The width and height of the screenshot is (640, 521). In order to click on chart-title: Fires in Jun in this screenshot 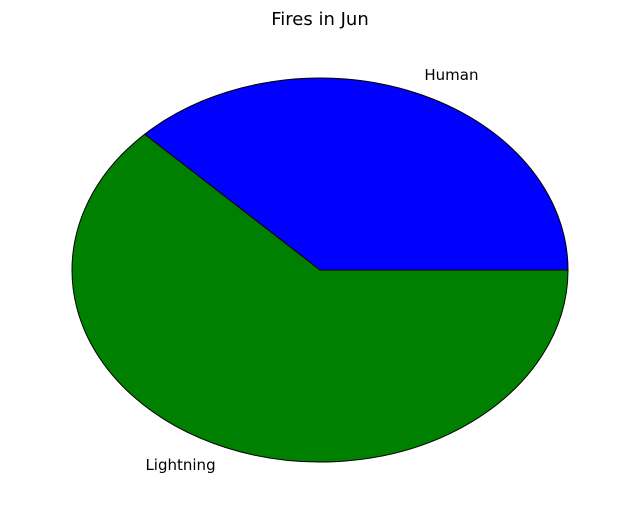, I will do `click(319, 19)`.